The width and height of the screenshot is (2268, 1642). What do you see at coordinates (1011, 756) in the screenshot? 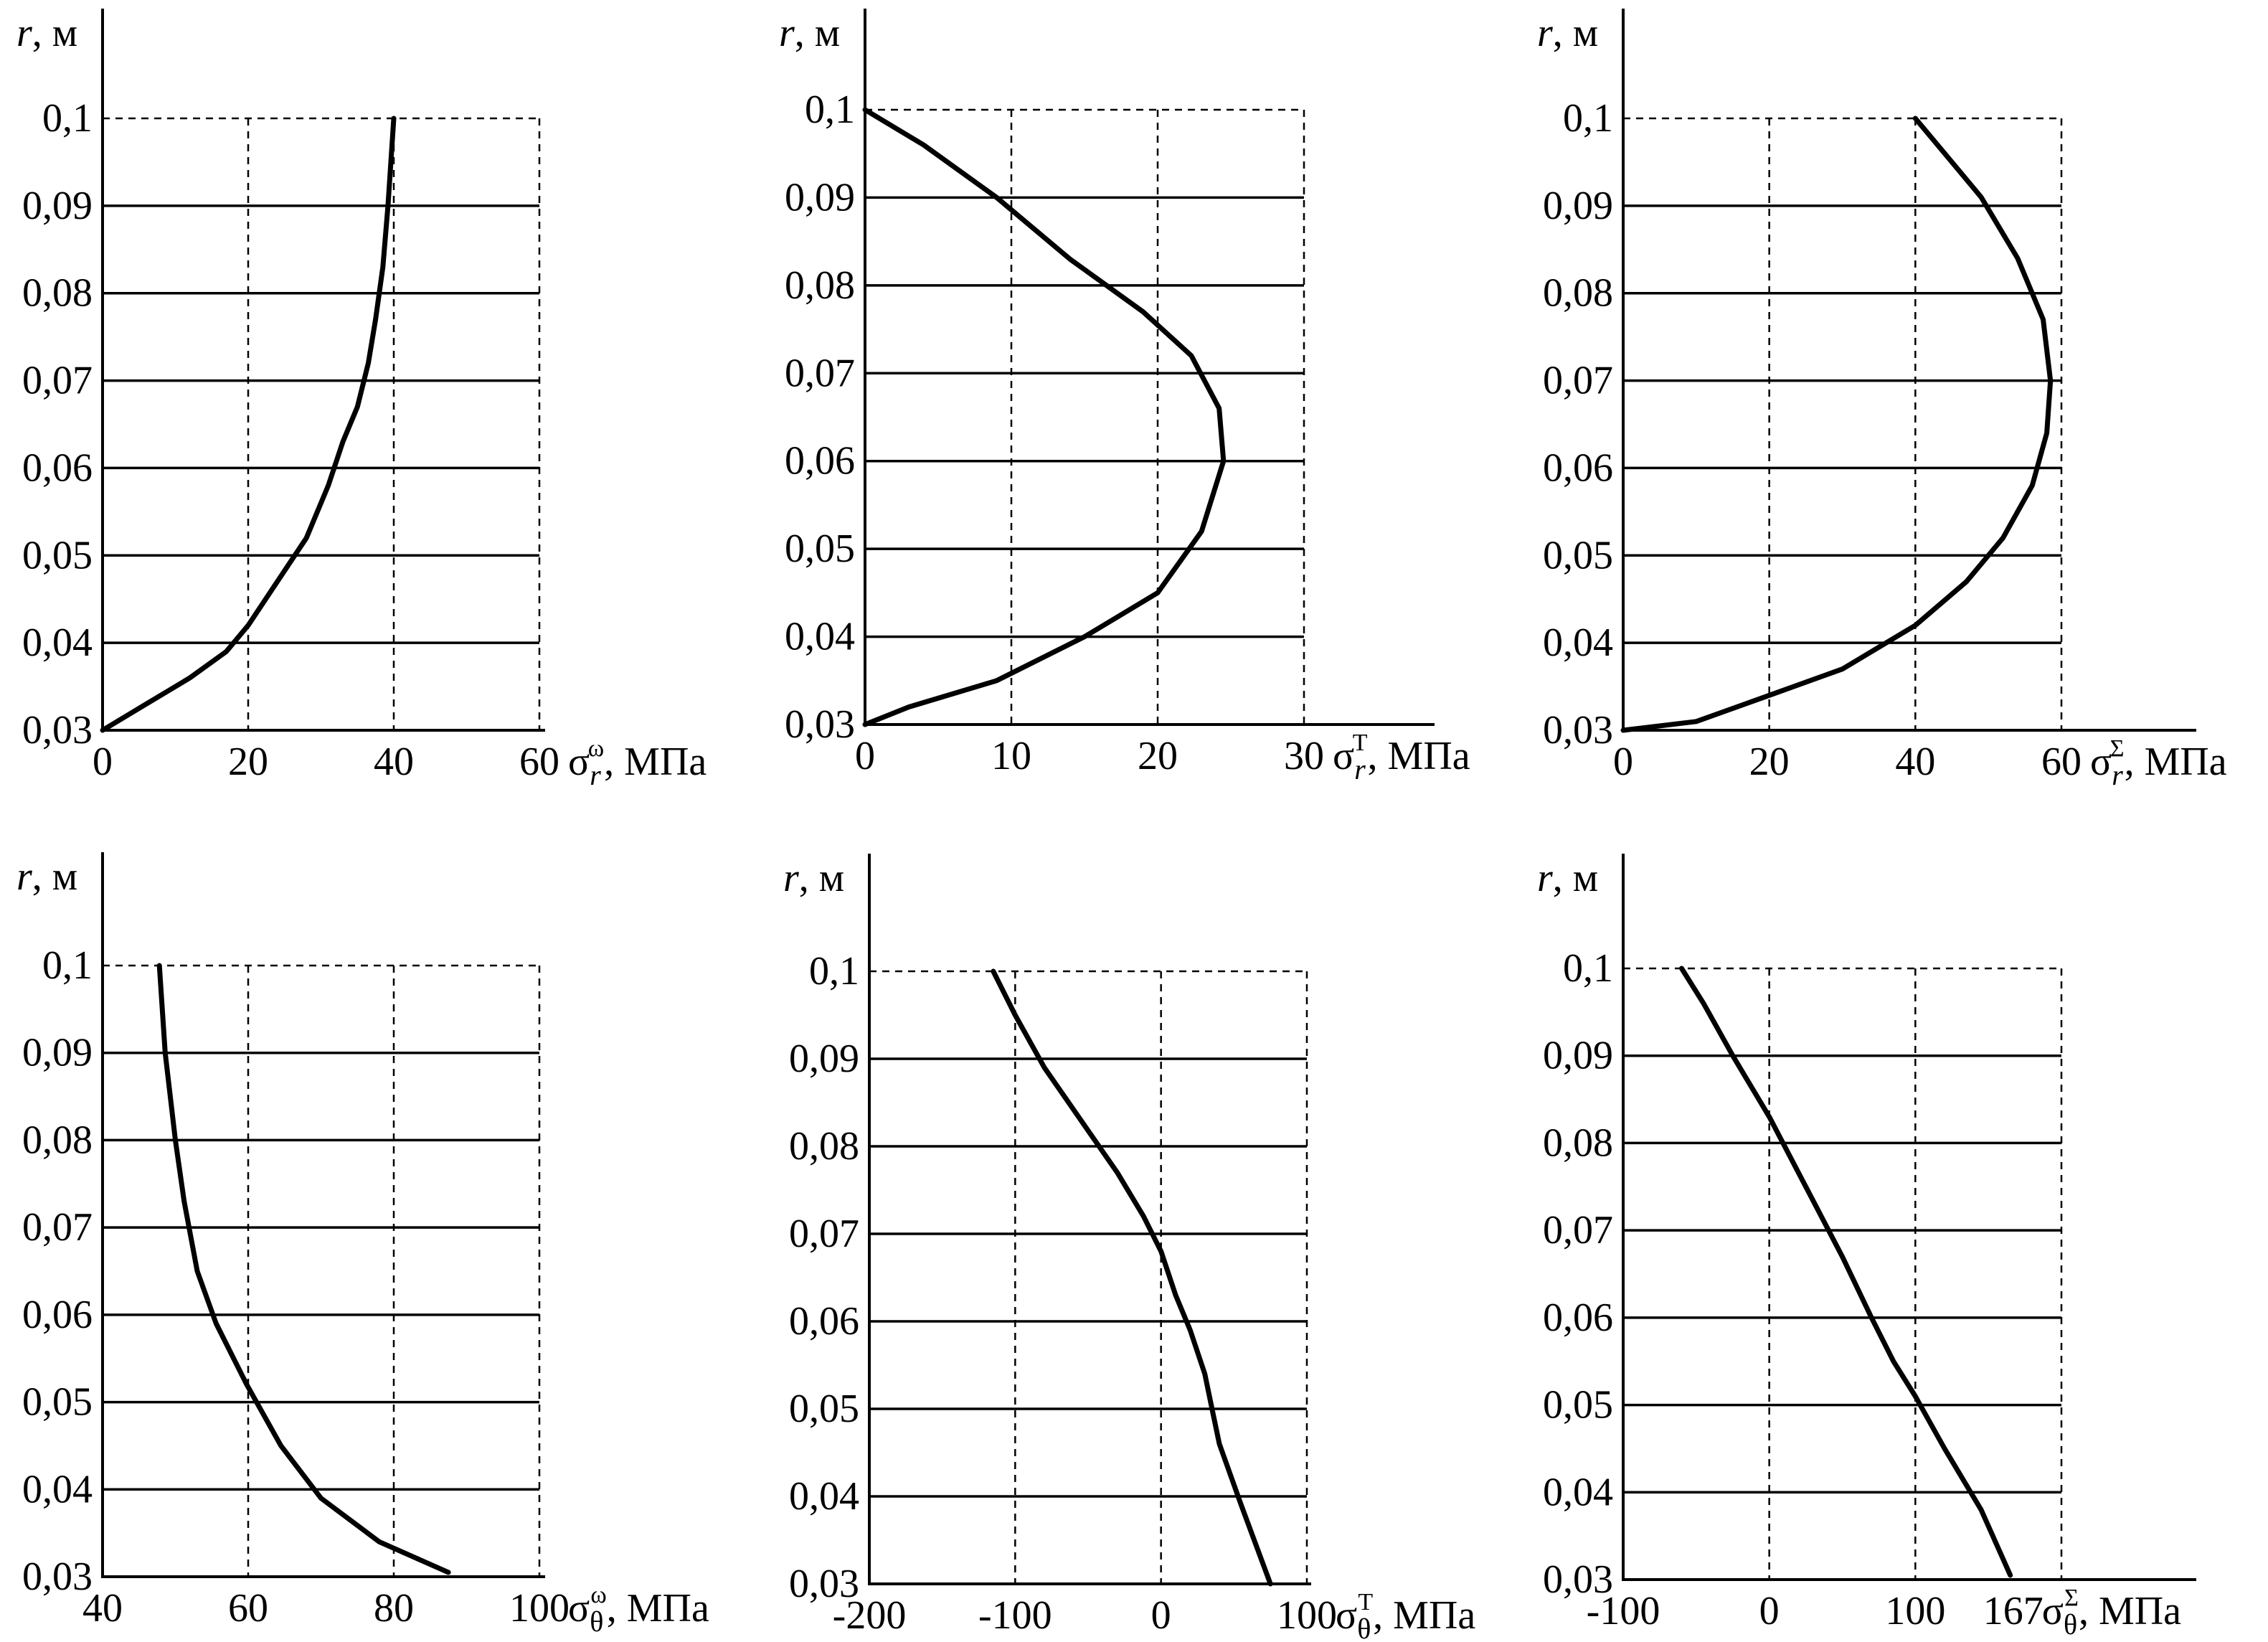
I see `x-tick-label: 10` at bounding box center [1011, 756].